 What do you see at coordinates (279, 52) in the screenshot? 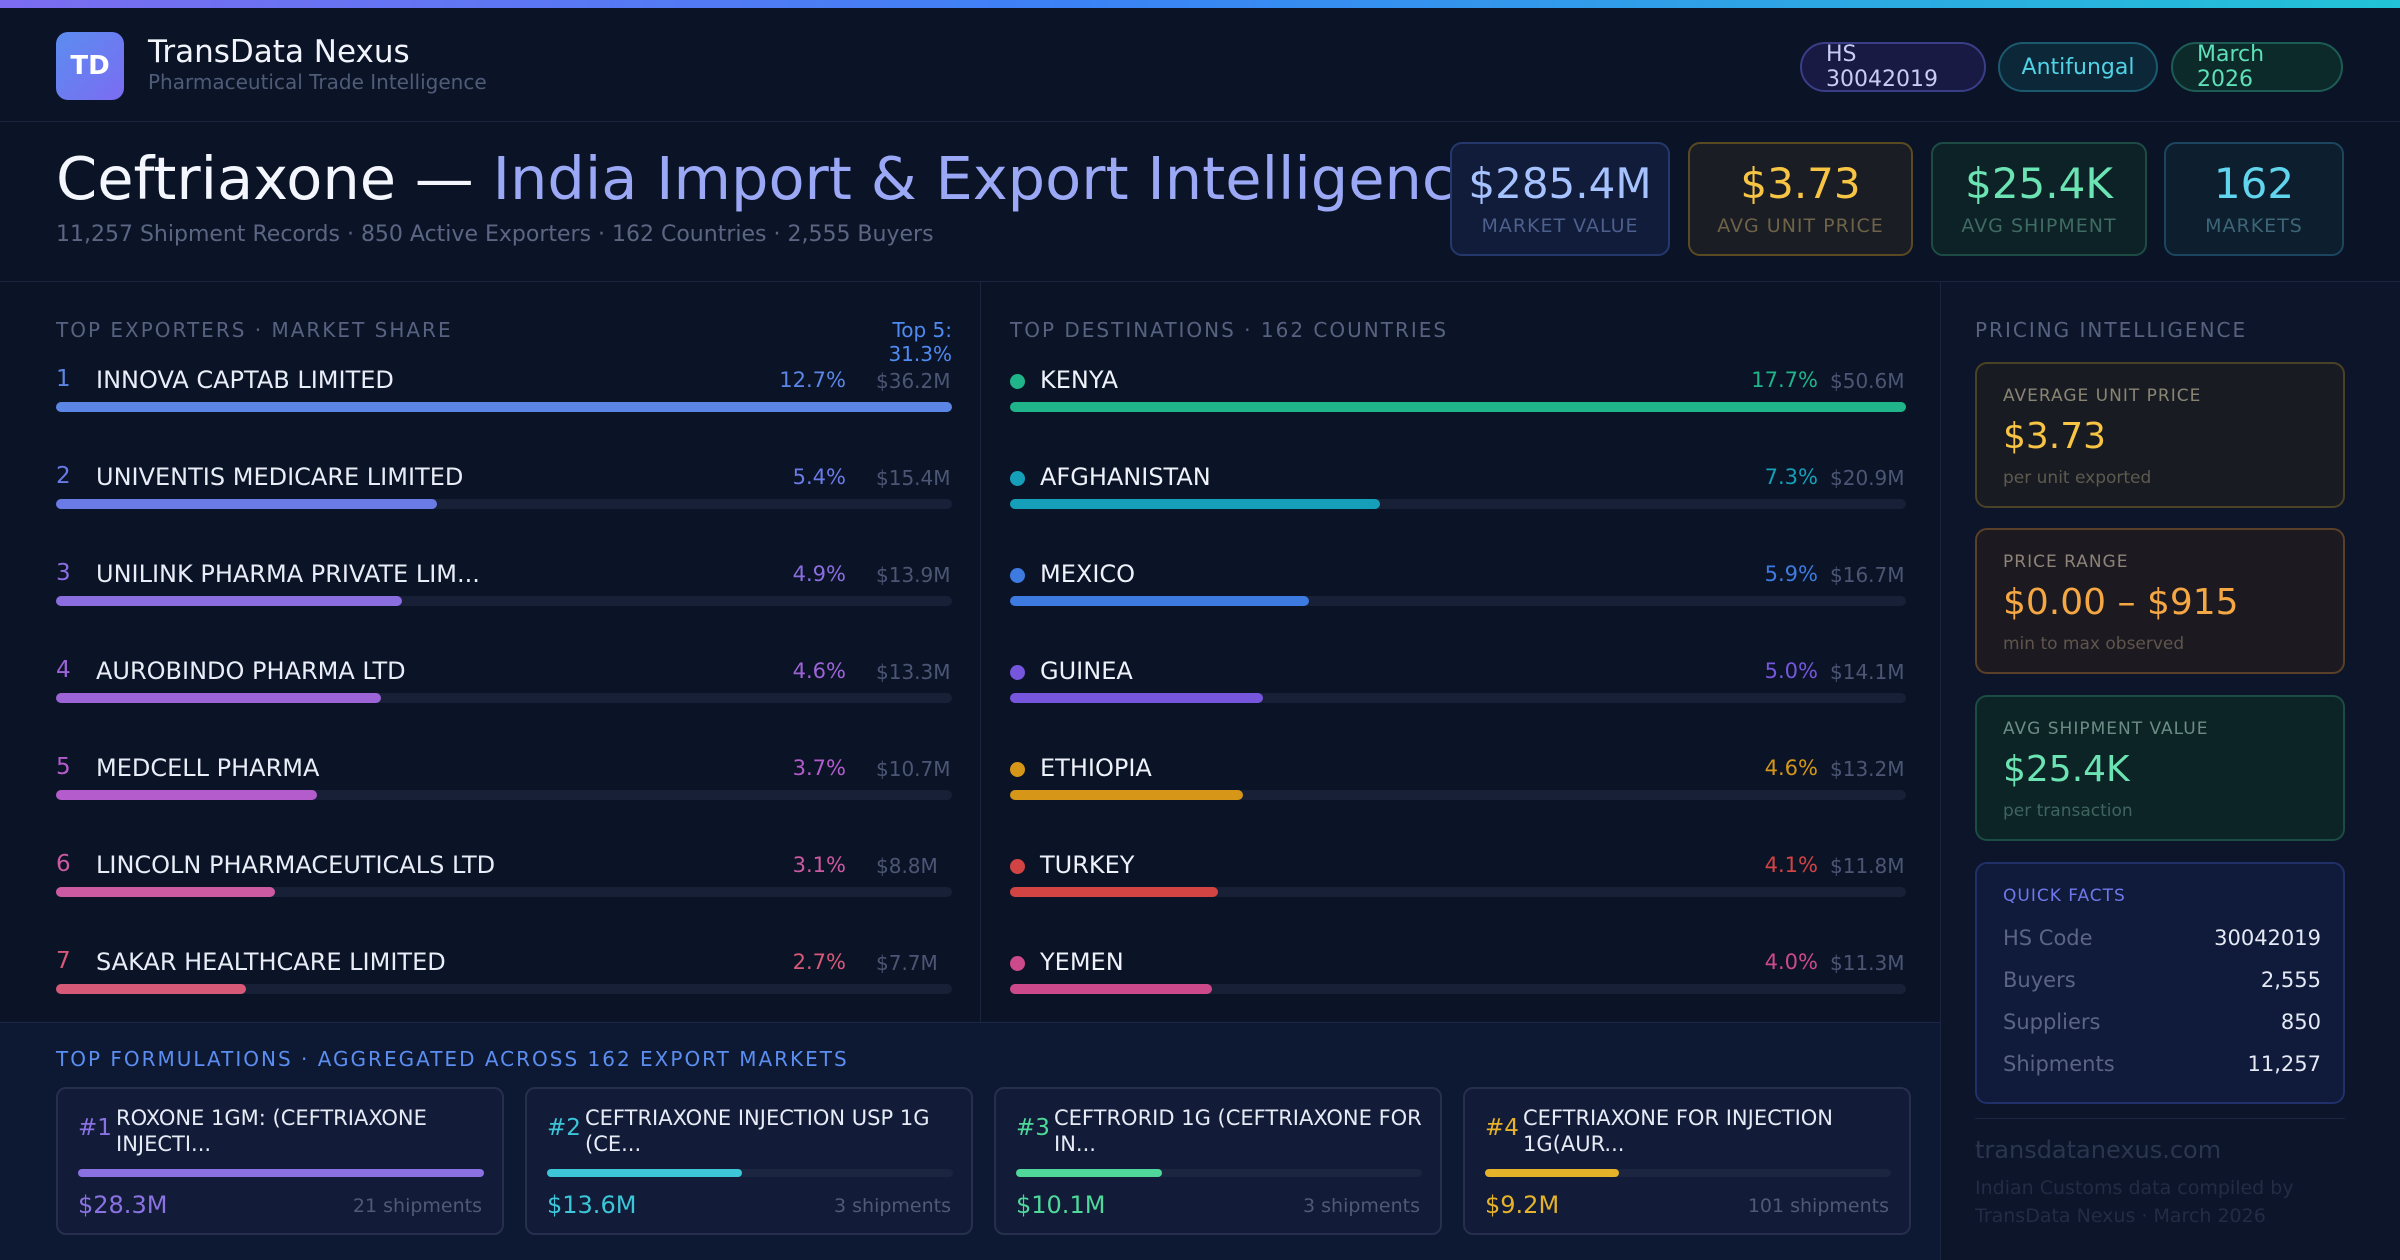
I see `brand-name: TransData Nexus` at bounding box center [279, 52].